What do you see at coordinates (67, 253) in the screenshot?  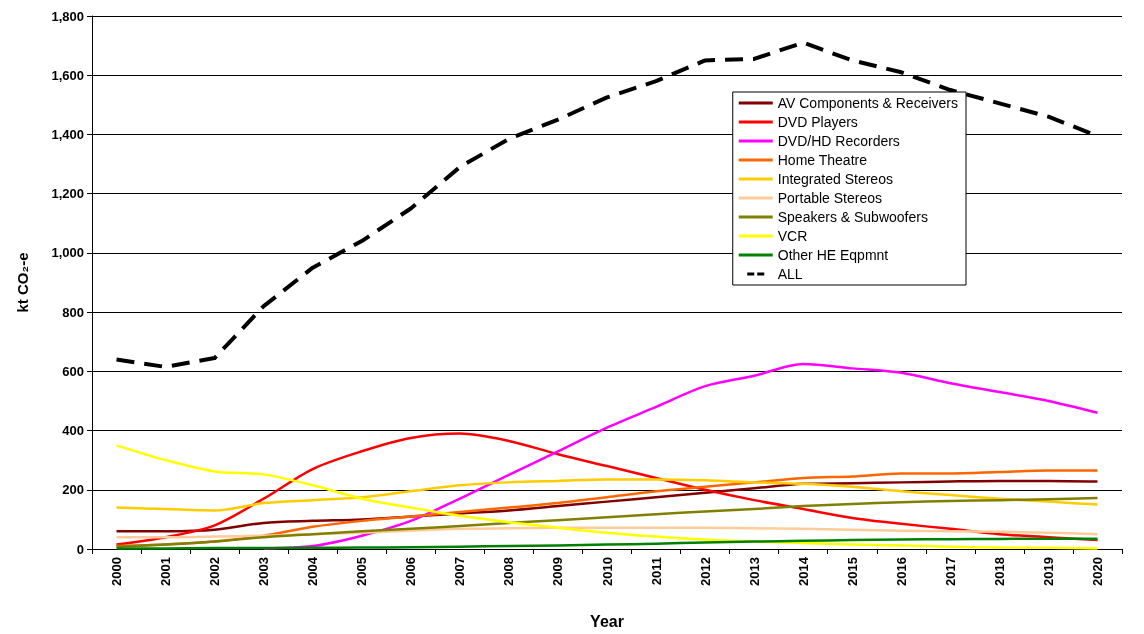 I see `y-tick-label: 1,000` at bounding box center [67, 253].